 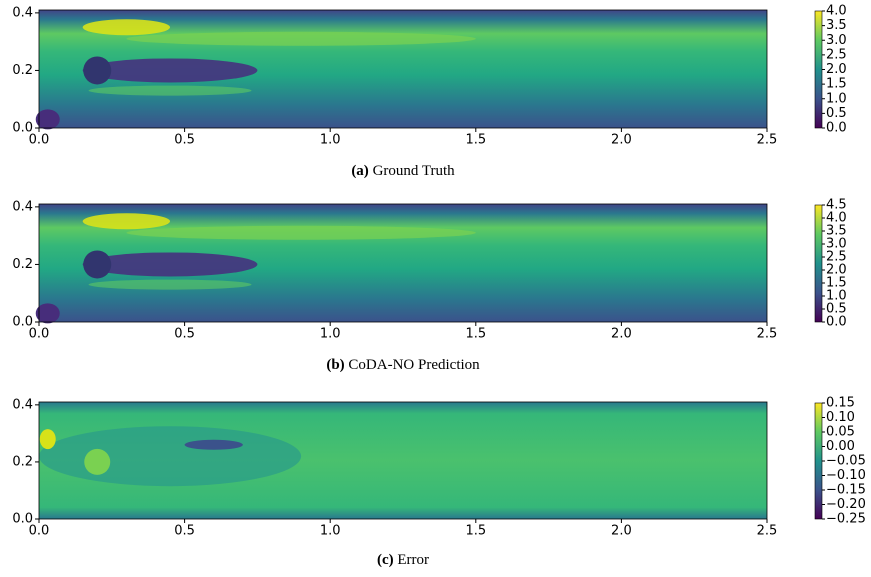 What do you see at coordinates (846, 504) in the screenshot?
I see `colorbar-tick-label: −0.20` at bounding box center [846, 504].